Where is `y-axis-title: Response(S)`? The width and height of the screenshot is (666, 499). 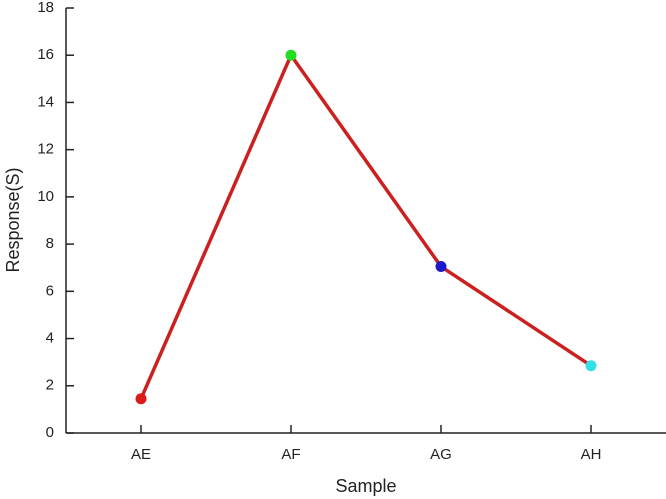 y-axis-title: Response(S) is located at coordinates (13, 219).